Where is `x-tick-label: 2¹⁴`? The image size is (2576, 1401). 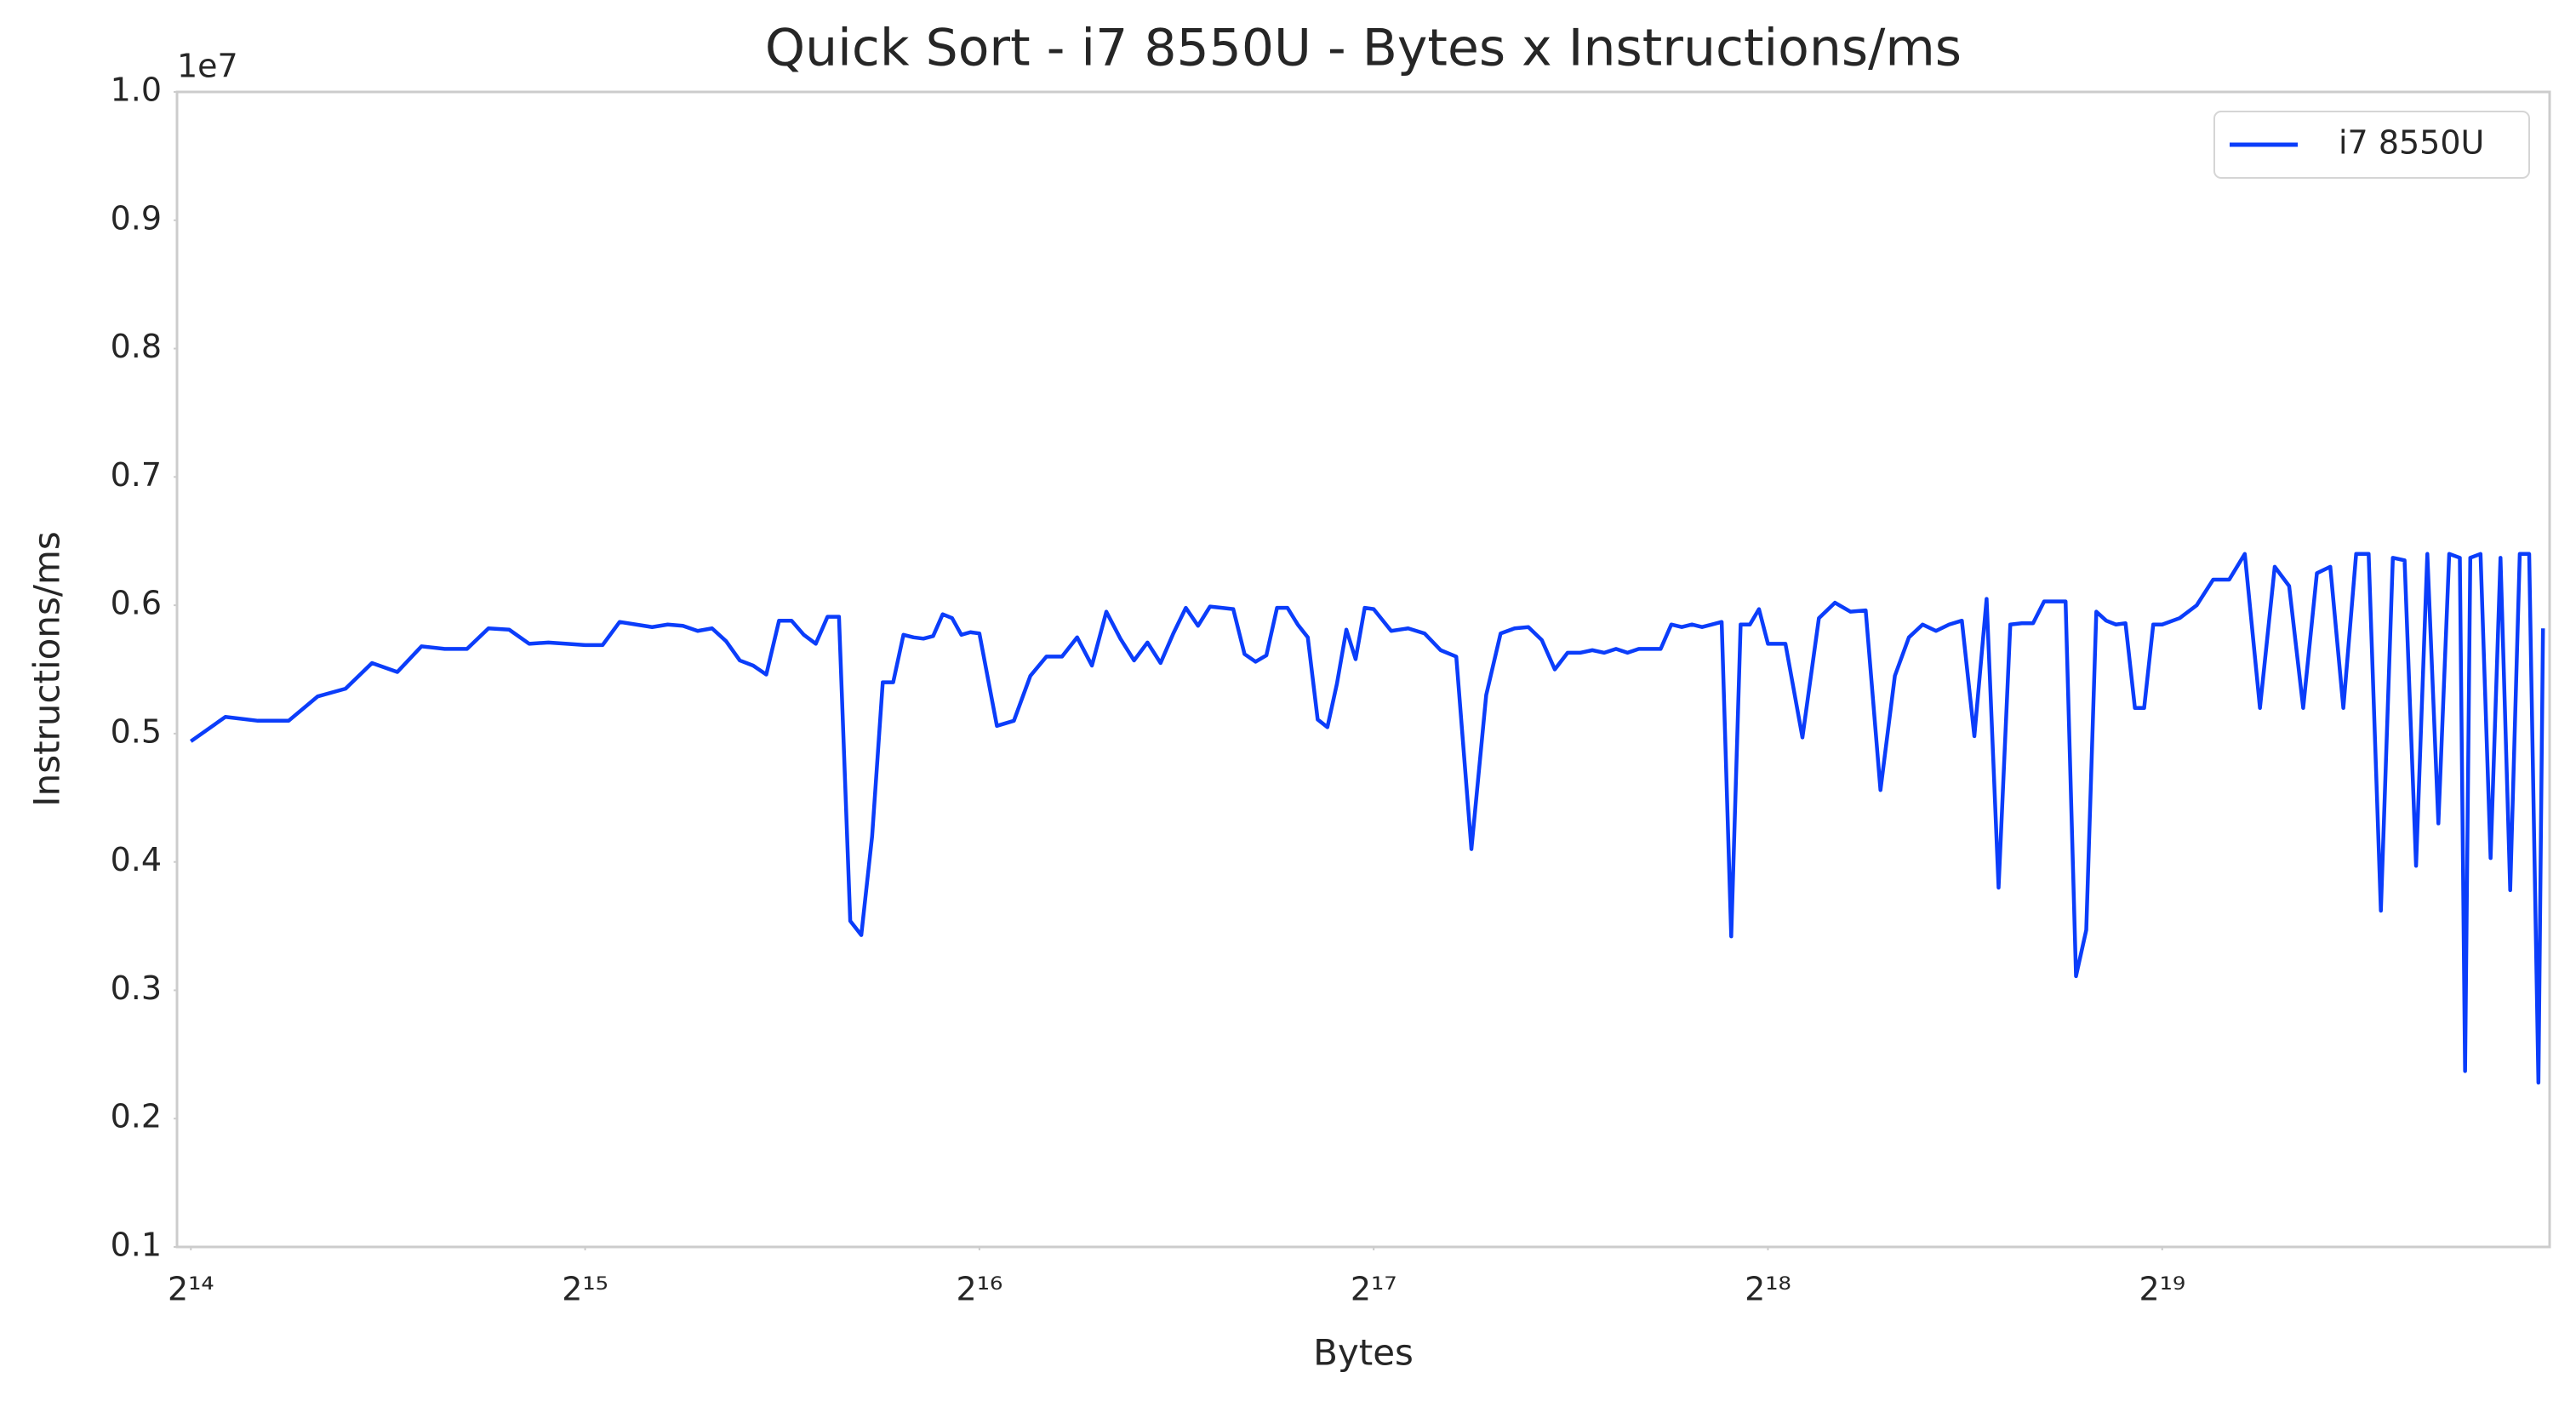 x-tick-label: 2¹⁴ is located at coordinates (191, 1289).